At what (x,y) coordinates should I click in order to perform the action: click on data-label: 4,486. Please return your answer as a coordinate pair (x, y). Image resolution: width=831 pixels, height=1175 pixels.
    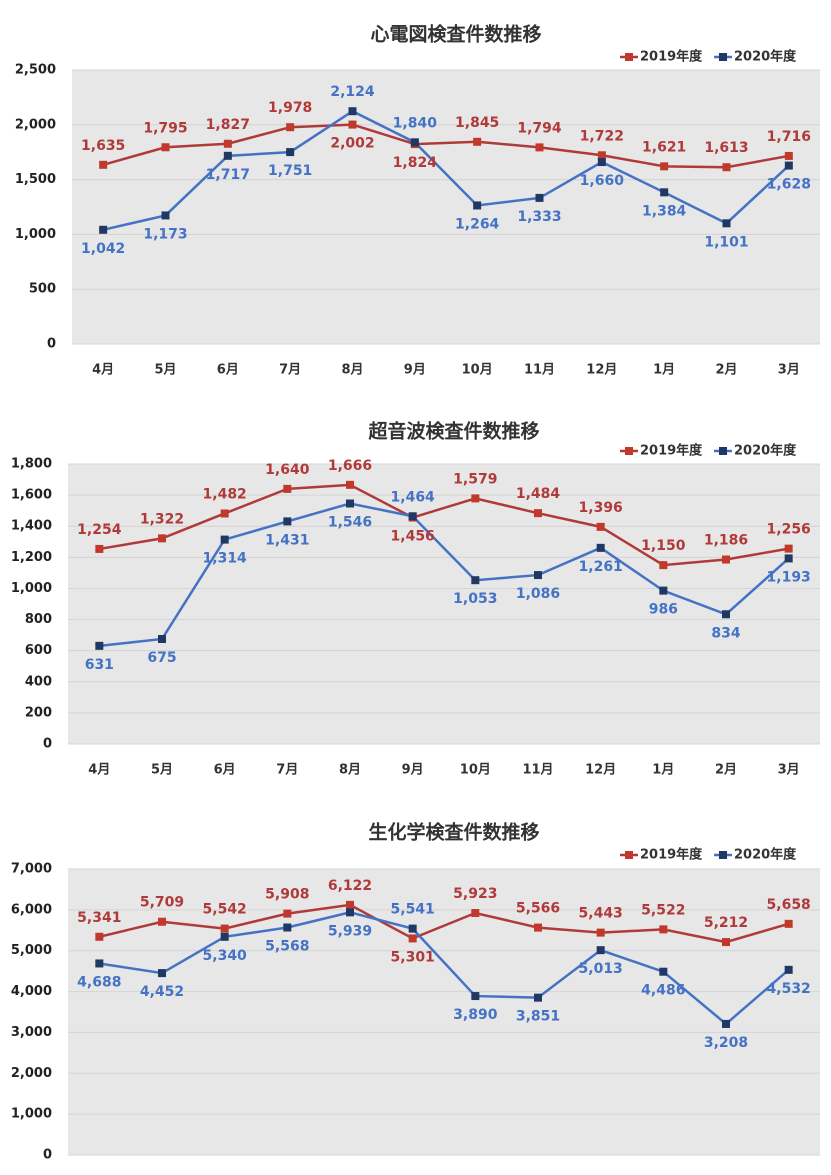
    Looking at the image, I should click on (663, 991).